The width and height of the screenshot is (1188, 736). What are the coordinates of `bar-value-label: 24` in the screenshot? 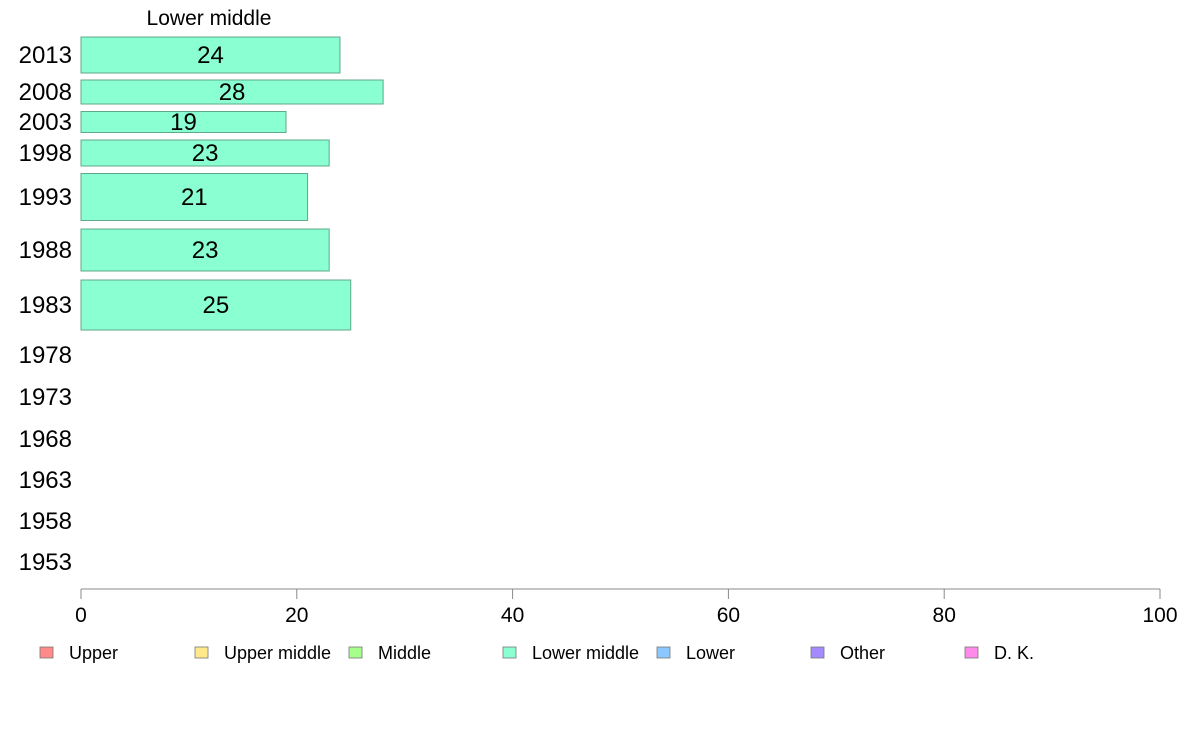 It's located at (210, 55).